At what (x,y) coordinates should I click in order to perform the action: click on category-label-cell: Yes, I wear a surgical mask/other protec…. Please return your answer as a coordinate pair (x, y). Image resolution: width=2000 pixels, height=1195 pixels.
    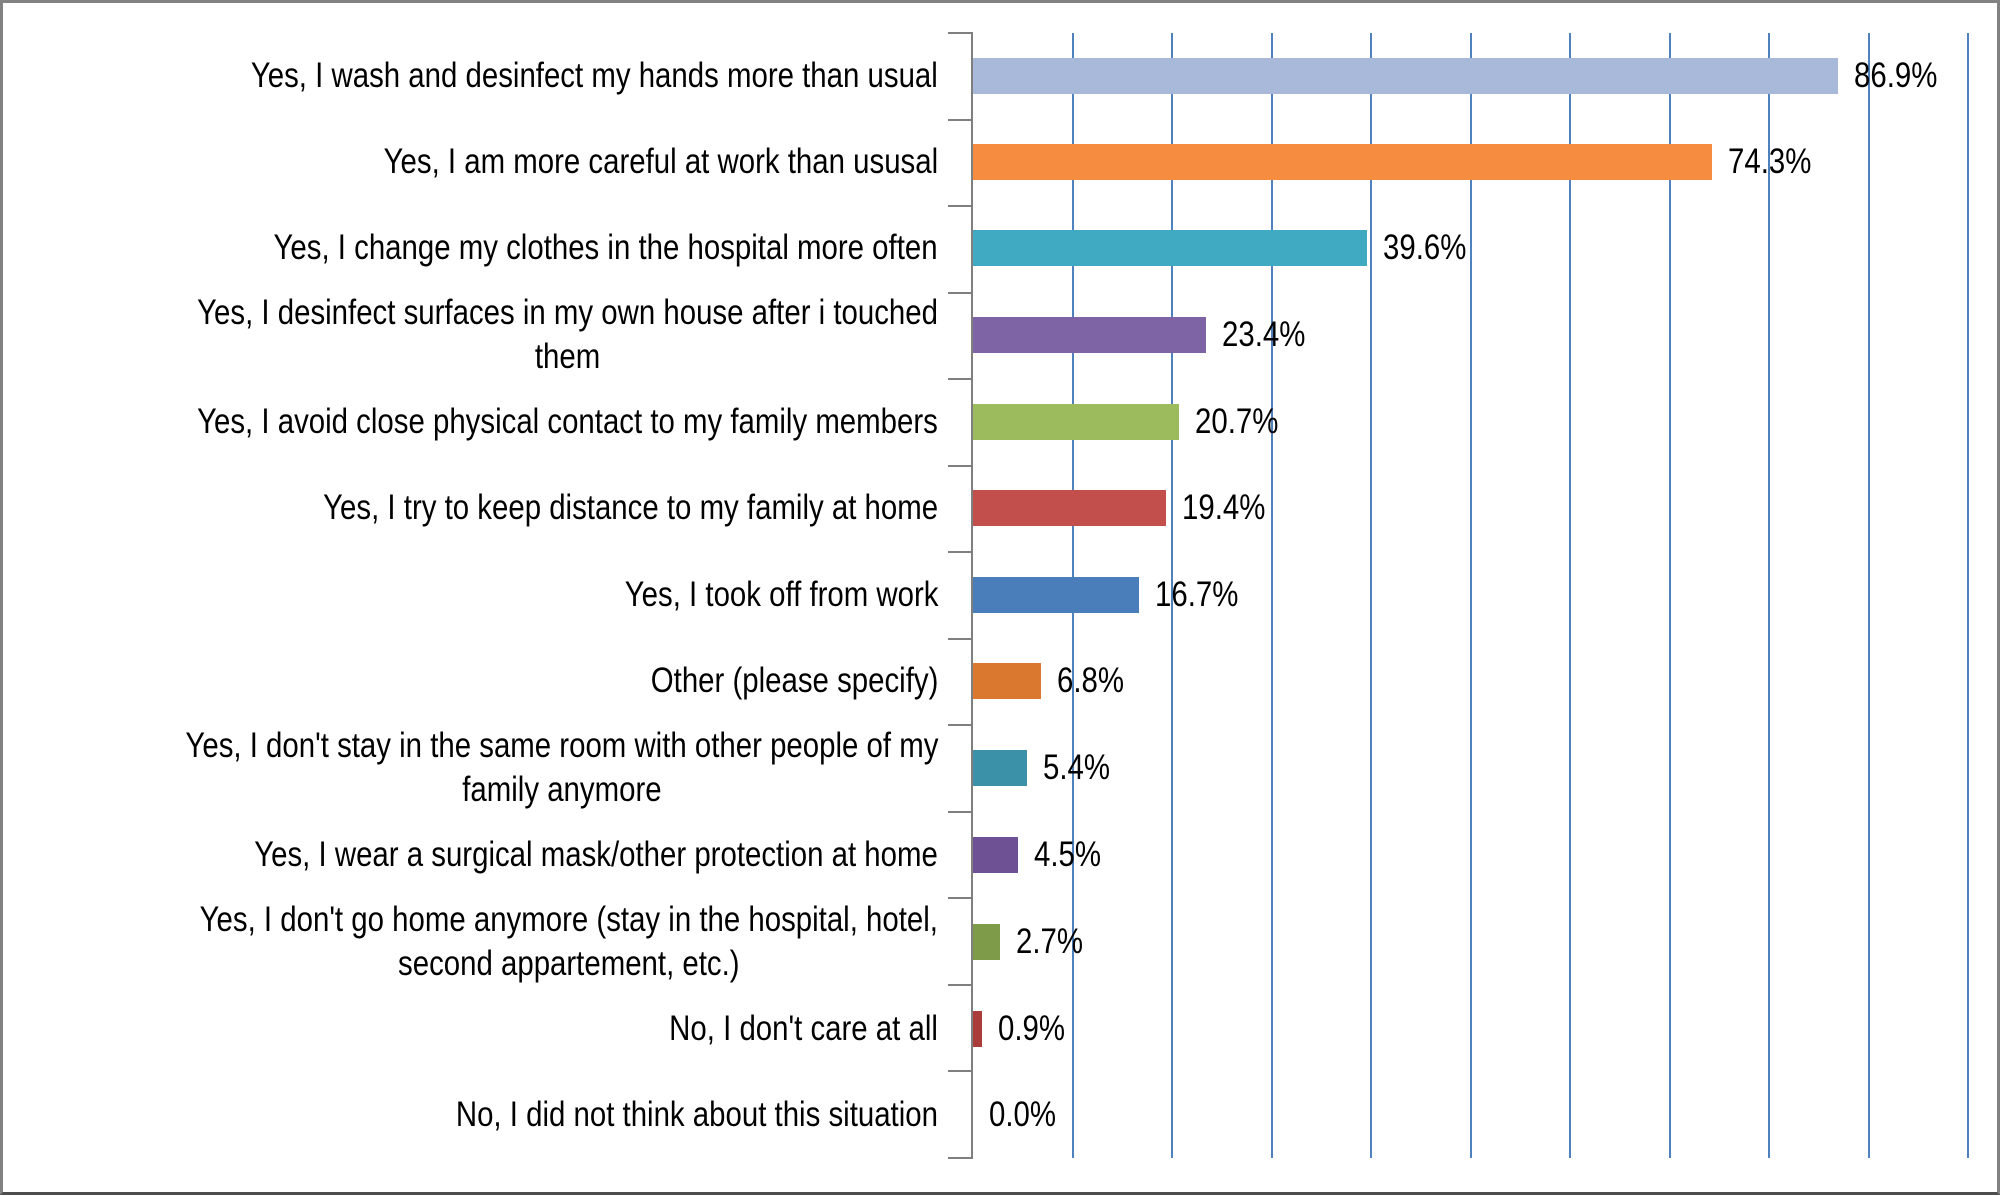
    Looking at the image, I should click on (488, 855).